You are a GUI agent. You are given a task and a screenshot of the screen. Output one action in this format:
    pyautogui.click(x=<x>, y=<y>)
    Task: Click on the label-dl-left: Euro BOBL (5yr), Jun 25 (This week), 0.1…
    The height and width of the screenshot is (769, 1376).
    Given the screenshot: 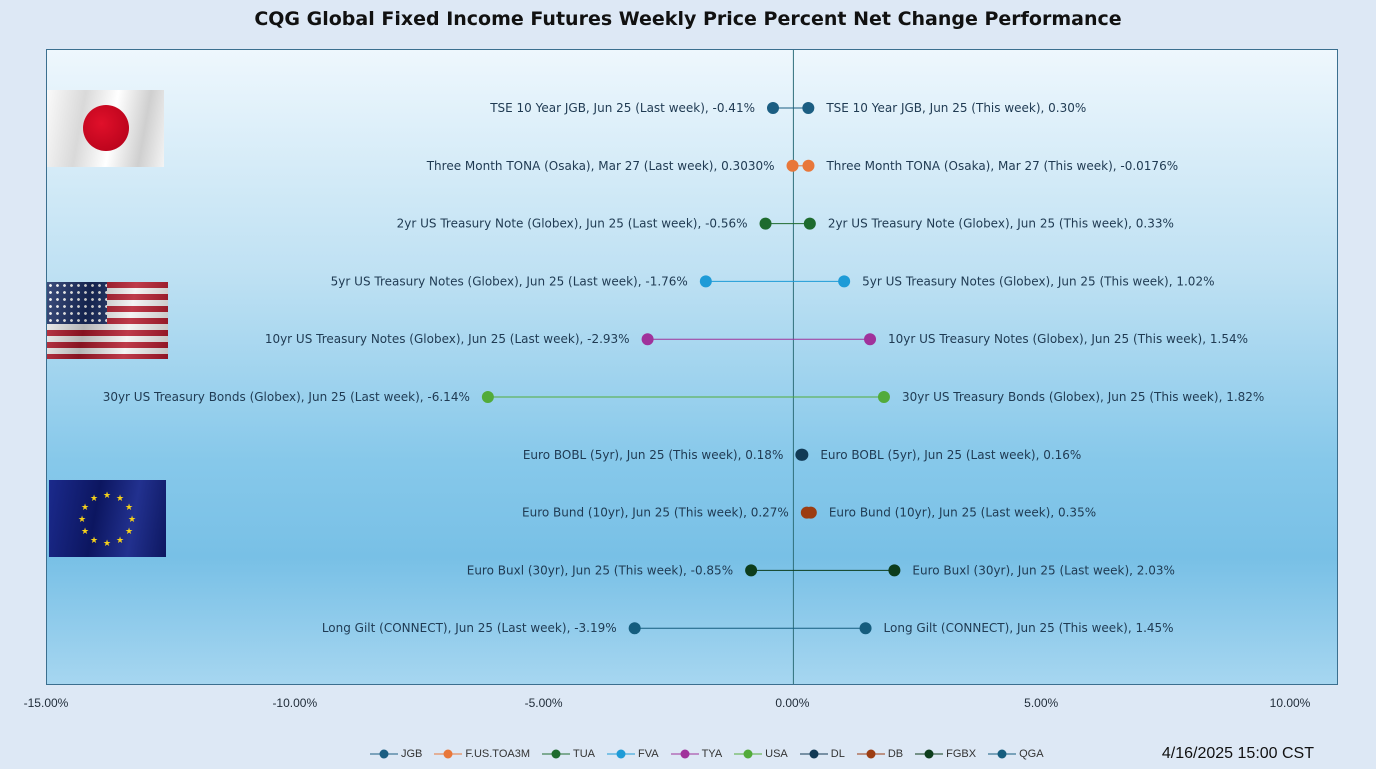 What is the action you would take?
    pyautogui.click(x=653, y=455)
    